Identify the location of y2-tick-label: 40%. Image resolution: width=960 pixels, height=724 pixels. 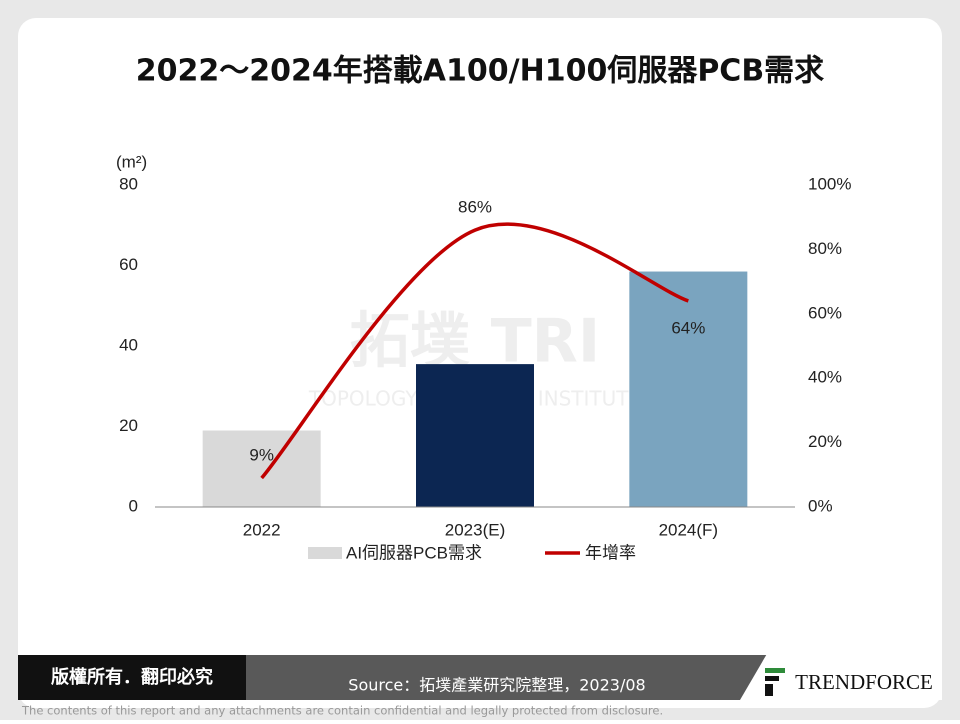
(825, 377).